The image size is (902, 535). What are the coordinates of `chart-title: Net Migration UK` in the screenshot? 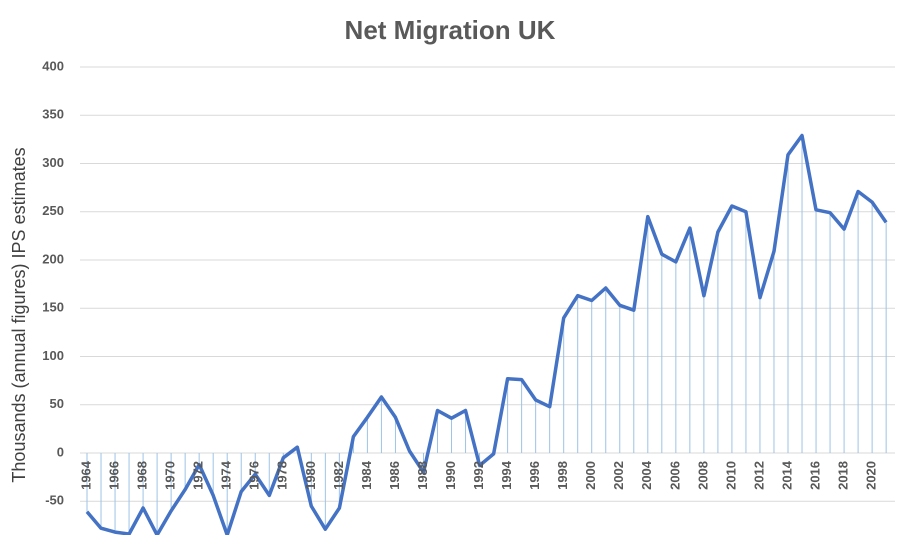 It's located at (450, 30).